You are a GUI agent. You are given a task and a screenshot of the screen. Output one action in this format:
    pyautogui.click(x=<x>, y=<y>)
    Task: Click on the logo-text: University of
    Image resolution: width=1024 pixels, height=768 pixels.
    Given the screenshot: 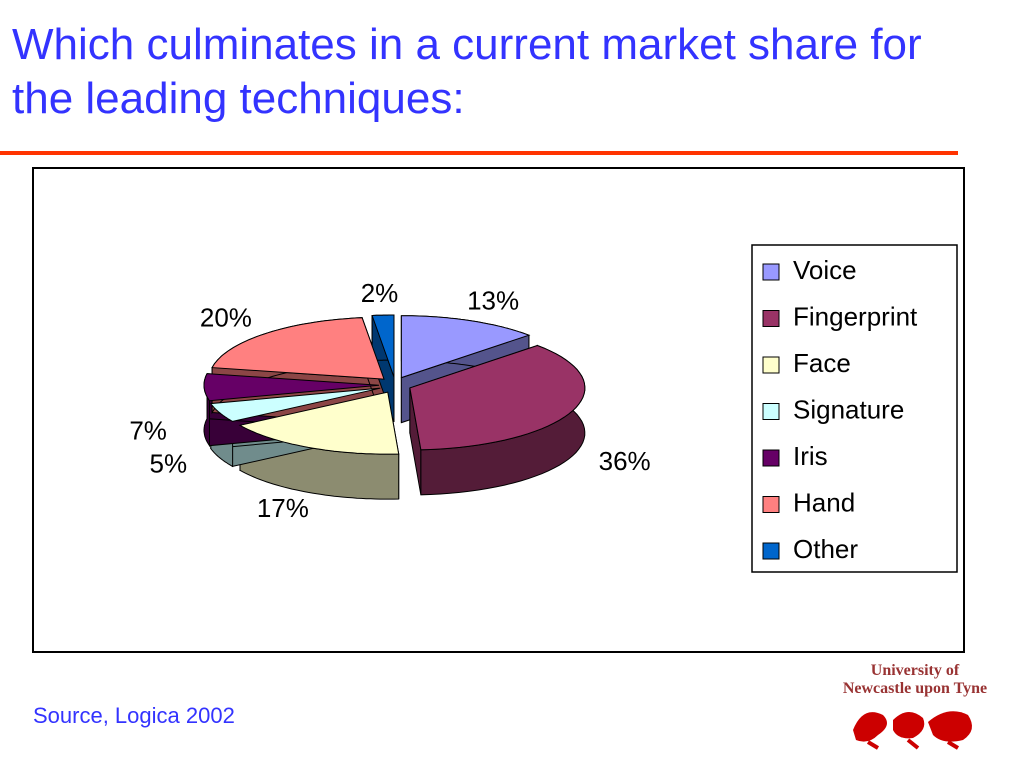 What is the action you would take?
    pyautogui.click(x=915, y=670)
    